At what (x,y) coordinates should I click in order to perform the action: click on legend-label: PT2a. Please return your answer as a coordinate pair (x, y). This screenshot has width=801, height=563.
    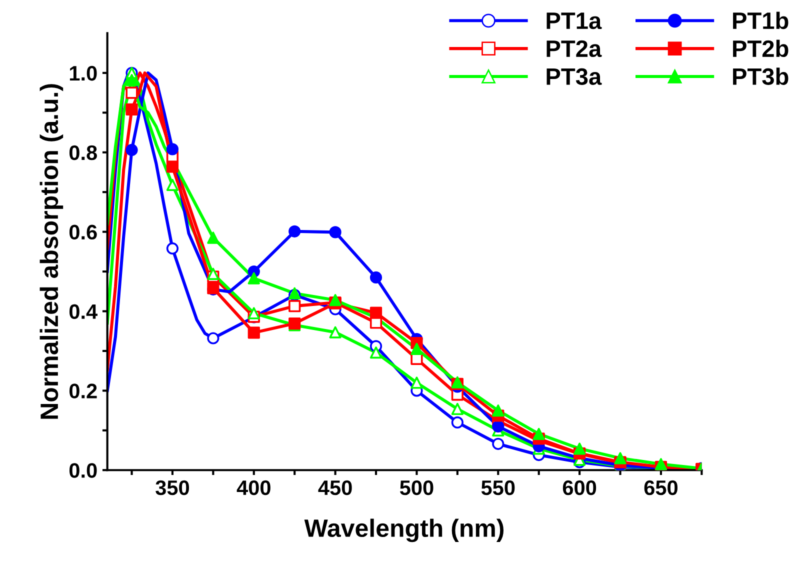
    Looking at the image, I should click on (574, 49).